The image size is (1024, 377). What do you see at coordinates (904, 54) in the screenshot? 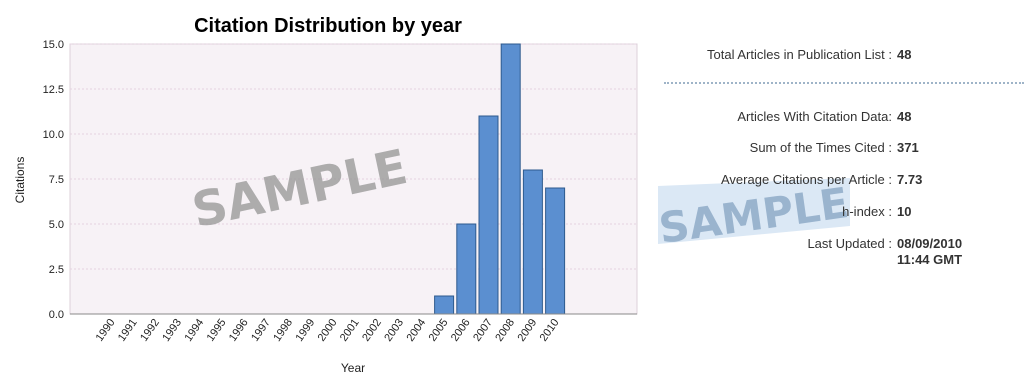
I see `total-articles-value: 48` at bounding box center [904, 54].